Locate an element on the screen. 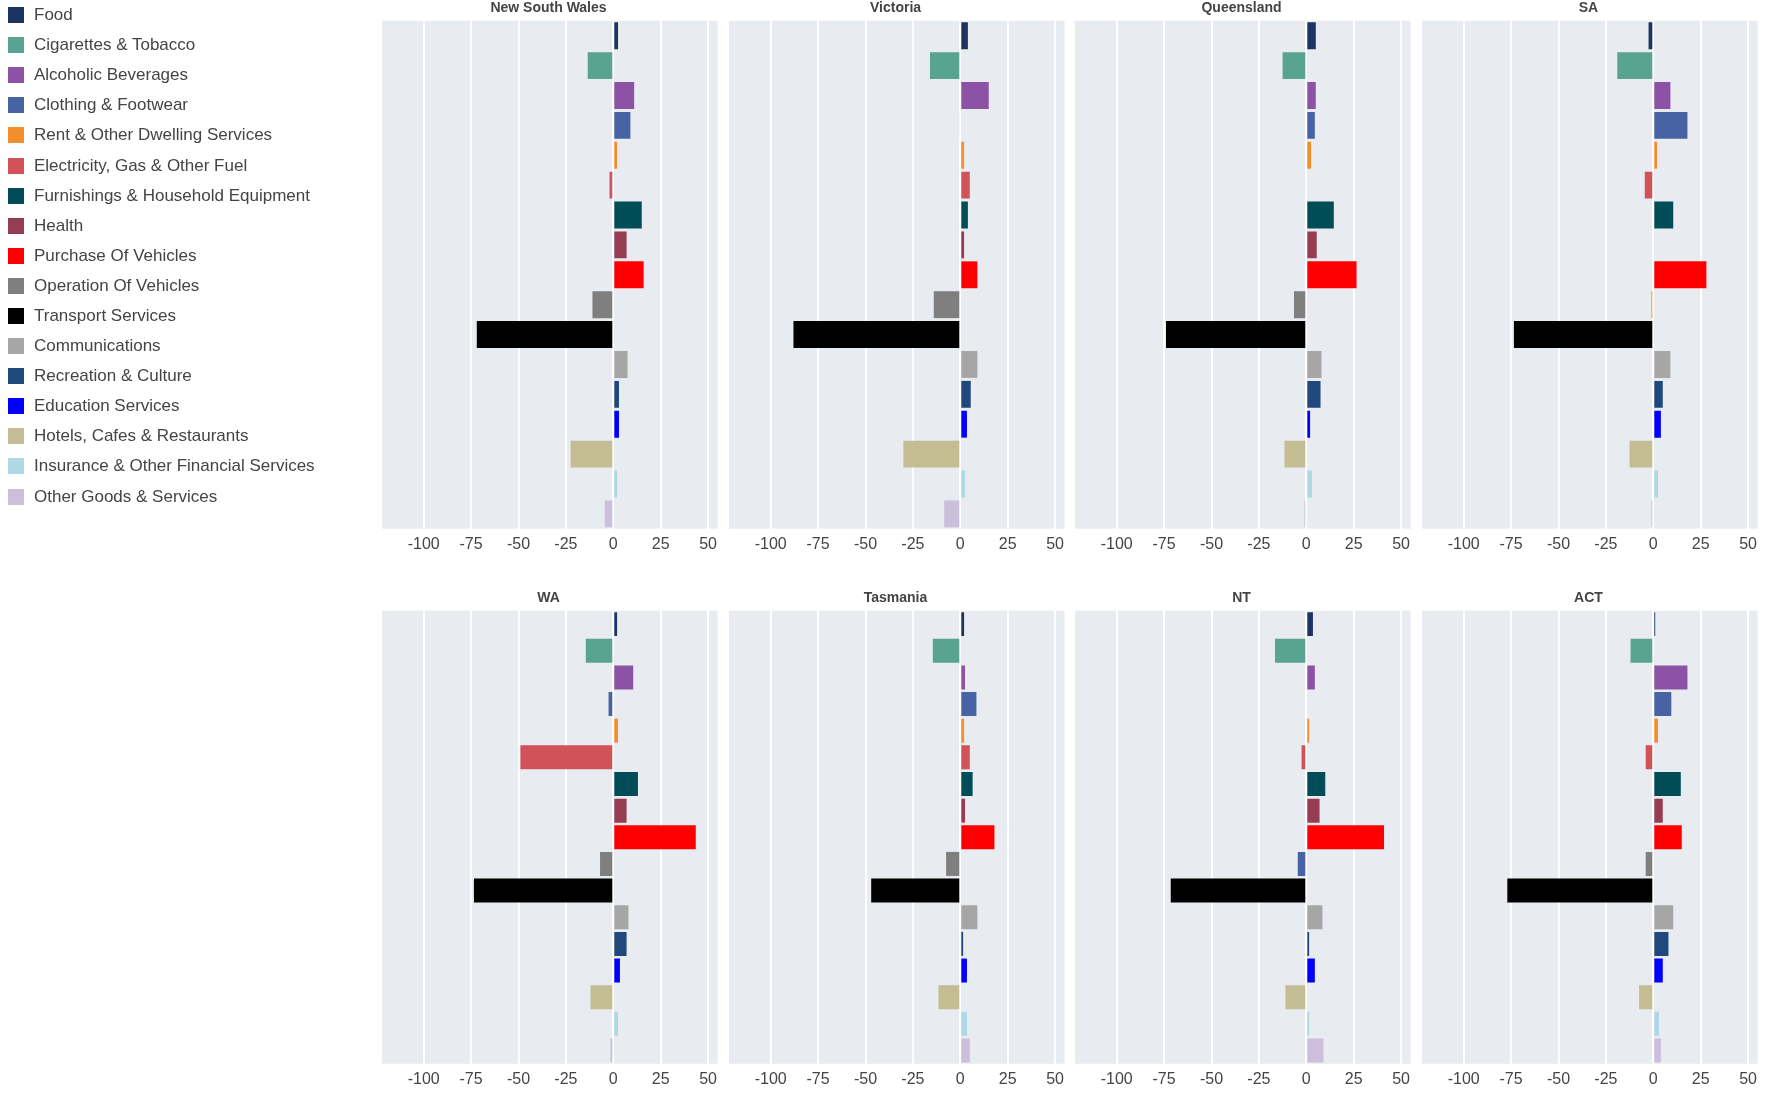 This screenshot has height=1095, width=1777. legend-label: Alcoholic Beverages is located at coordinates (111, 75).